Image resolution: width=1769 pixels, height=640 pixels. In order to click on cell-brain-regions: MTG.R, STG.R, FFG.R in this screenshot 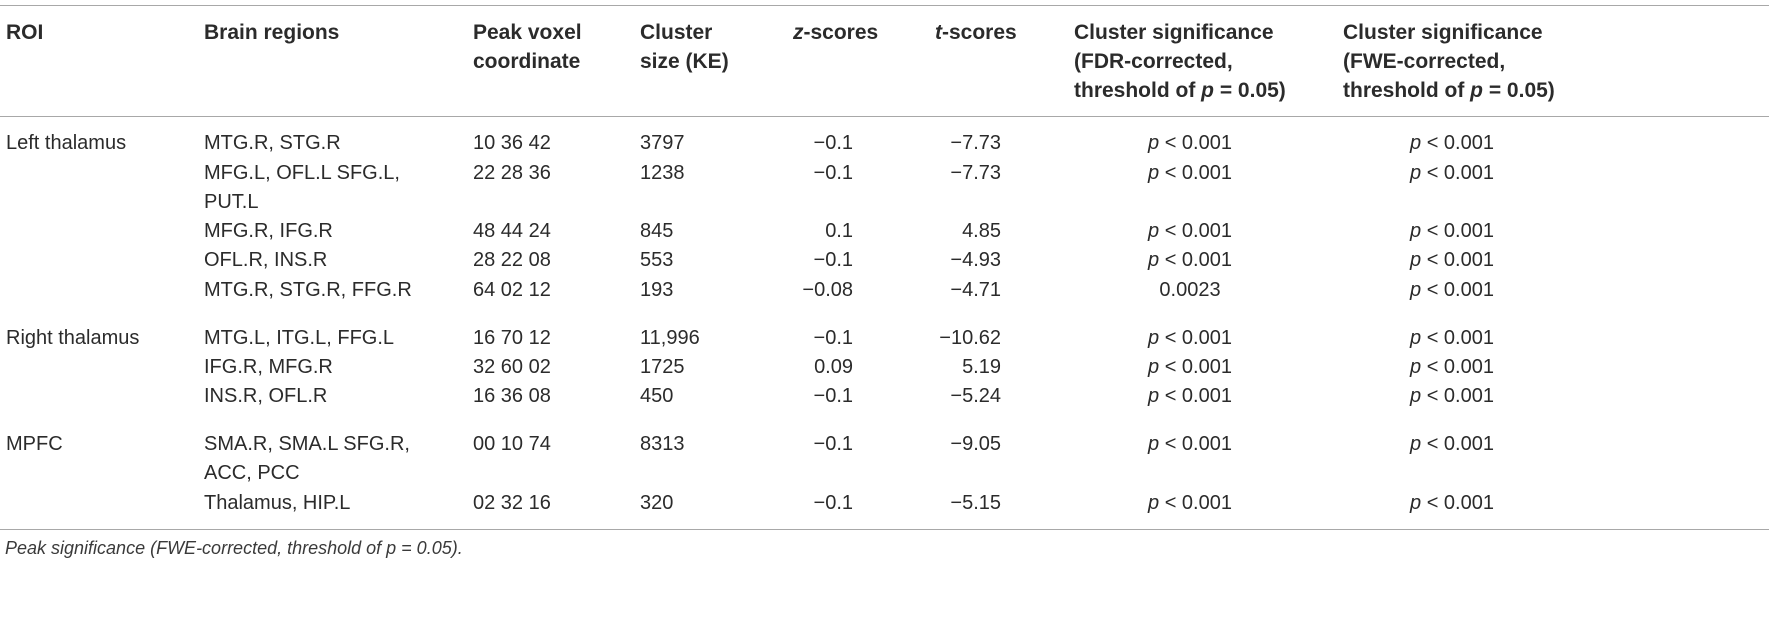, I will do `click(308, 290)`.